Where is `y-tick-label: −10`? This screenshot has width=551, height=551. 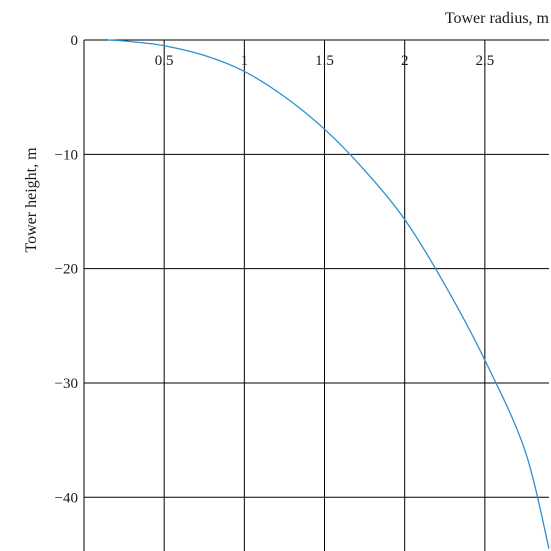 y-tick-label: −10 is located at coordinates (66, 155).